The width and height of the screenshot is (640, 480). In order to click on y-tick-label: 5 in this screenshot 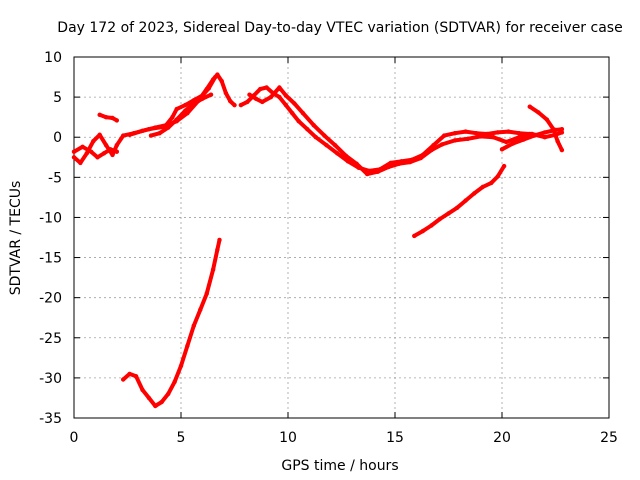, I will do `click(57, 98)`.